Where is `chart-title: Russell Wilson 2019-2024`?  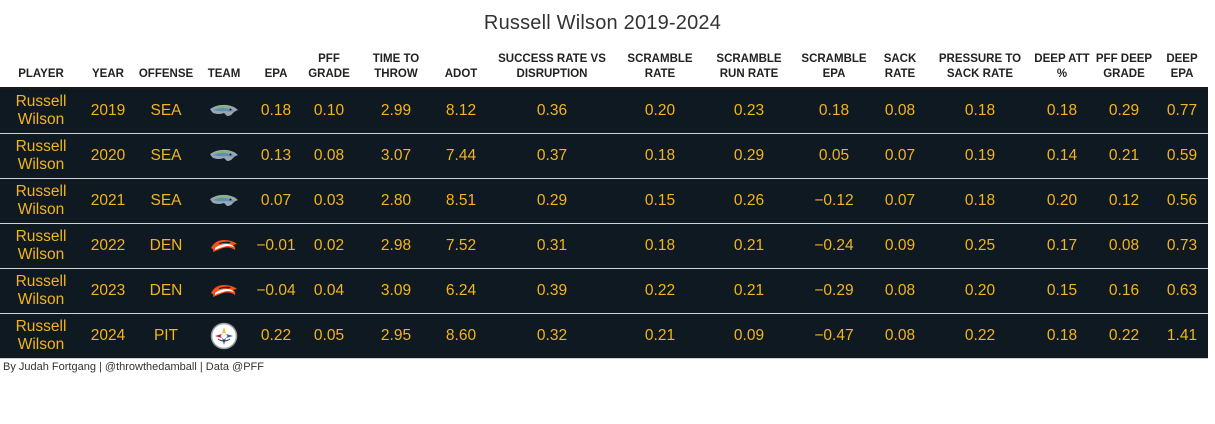 chart-title: Russell Wilson 2019-2024 is located at coordinates (602, 23).